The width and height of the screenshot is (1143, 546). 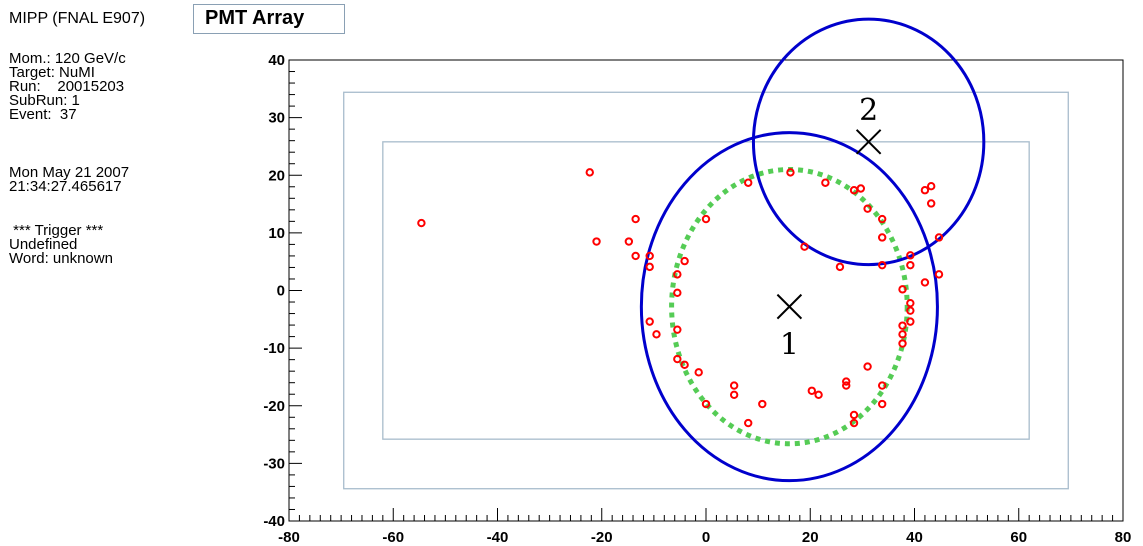 What do you see at coordinates (56, 230) in the screenshot?
I see `trigger-title: *** Trigger ***` at bounding box center [56, 230].